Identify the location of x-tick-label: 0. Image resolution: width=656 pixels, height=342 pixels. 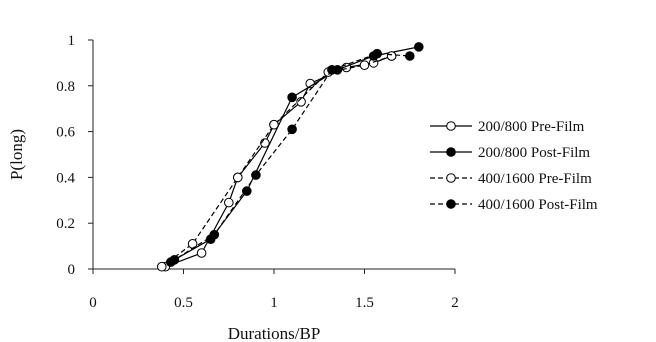
(93, 303).